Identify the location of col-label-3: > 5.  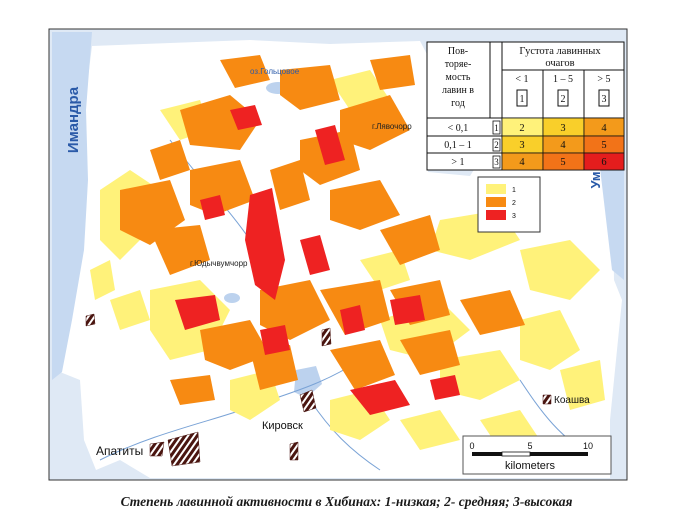
(603, 79).